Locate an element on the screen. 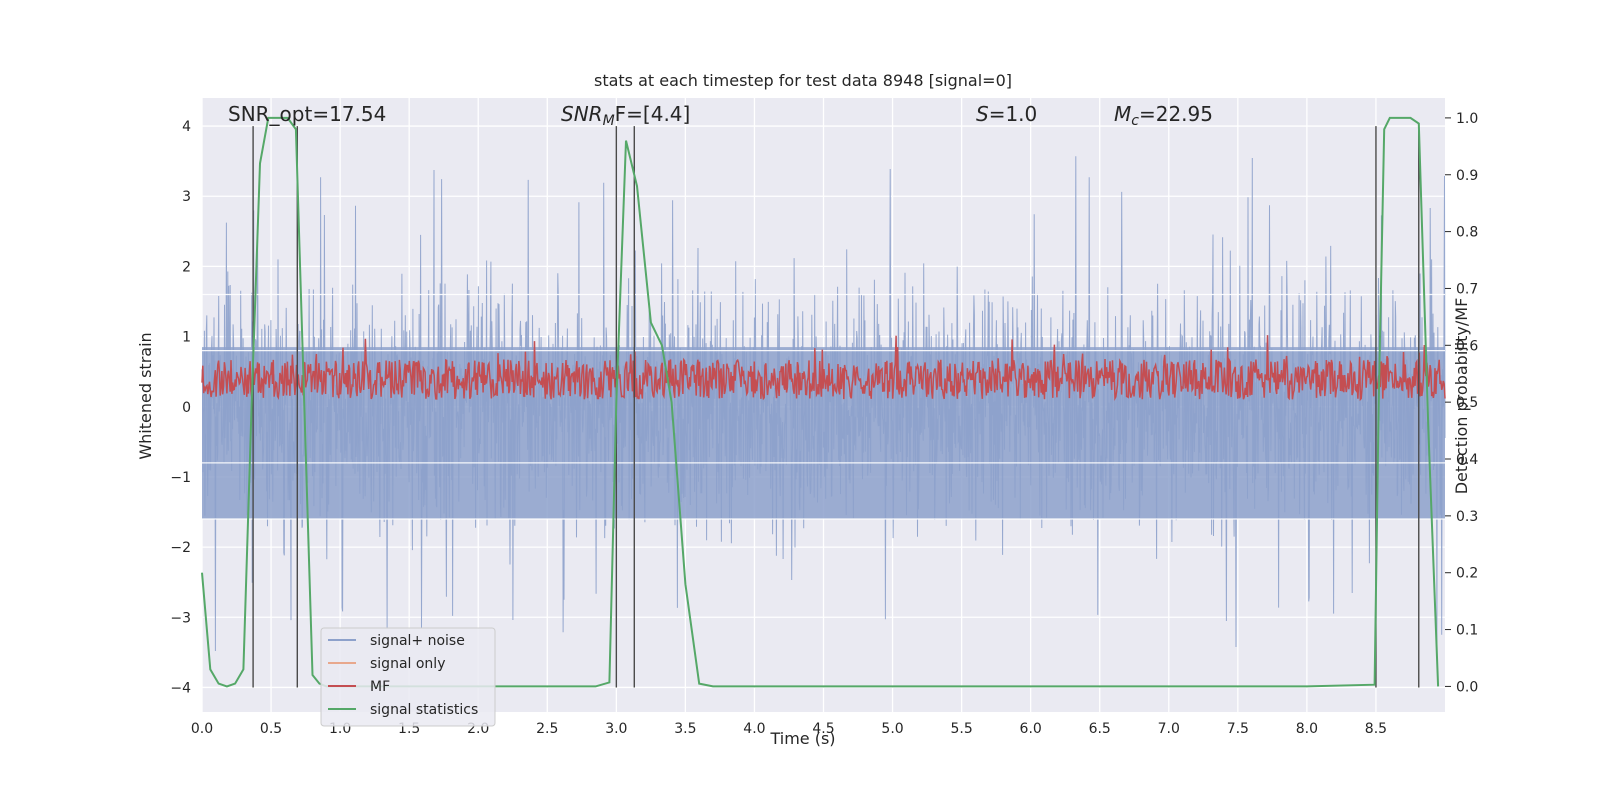 The height and width of the screenshot is (800, 1600). mf-series is located at coordinates (823, 368).